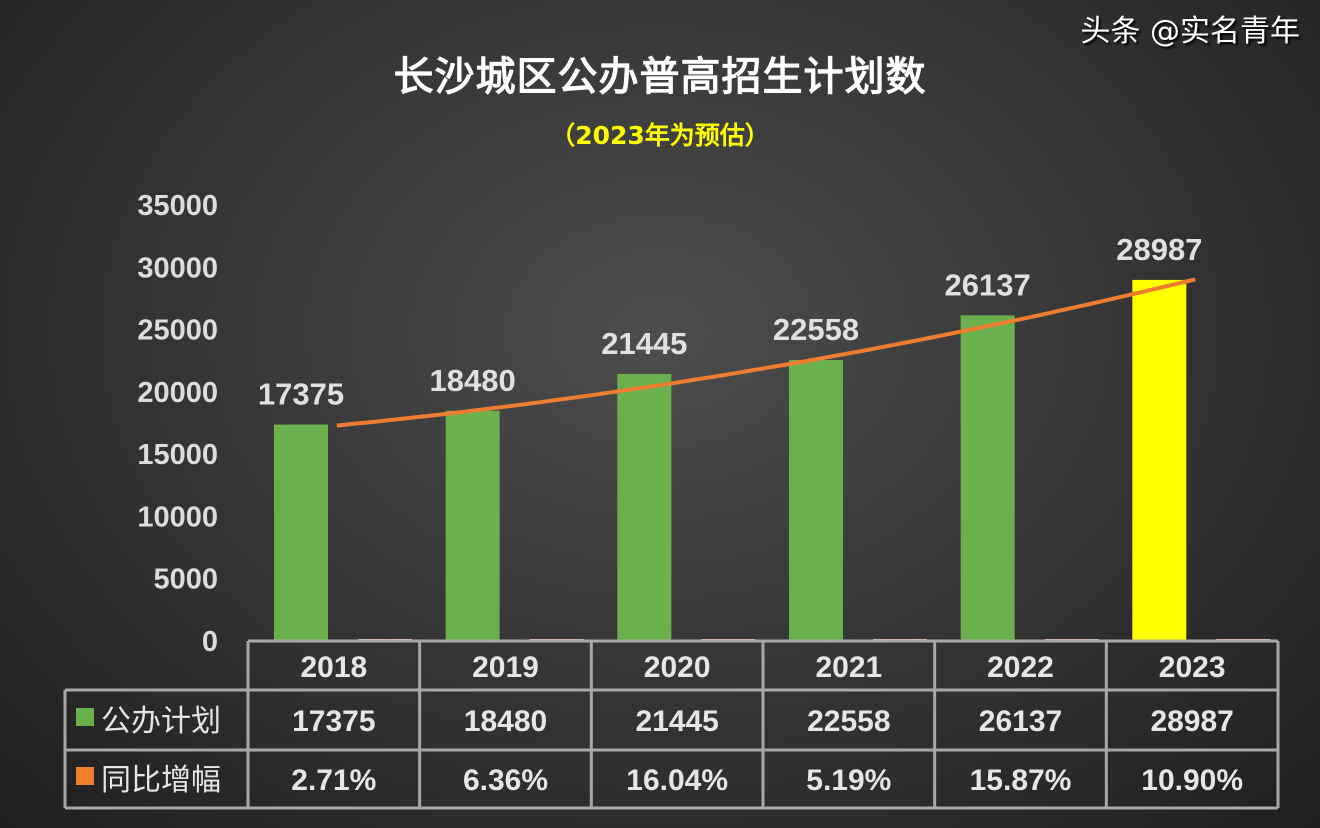 This screenshot has width=1320, height=828. What do you see at coordinates (161, 780) in the screenshot?
I see `legend-label-growth: 同比增幅` at bounding box center [161, 780].